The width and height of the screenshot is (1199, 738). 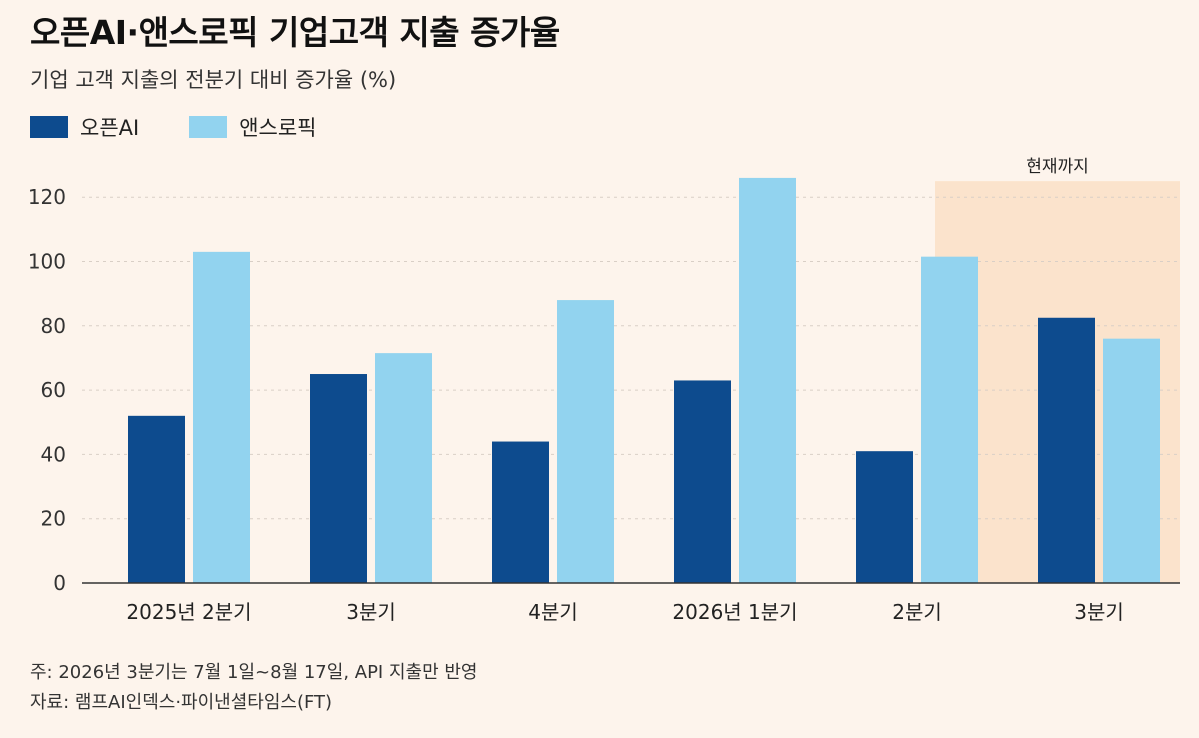 I want to click on legend-swatch-openai, so click(x=49, y=127).